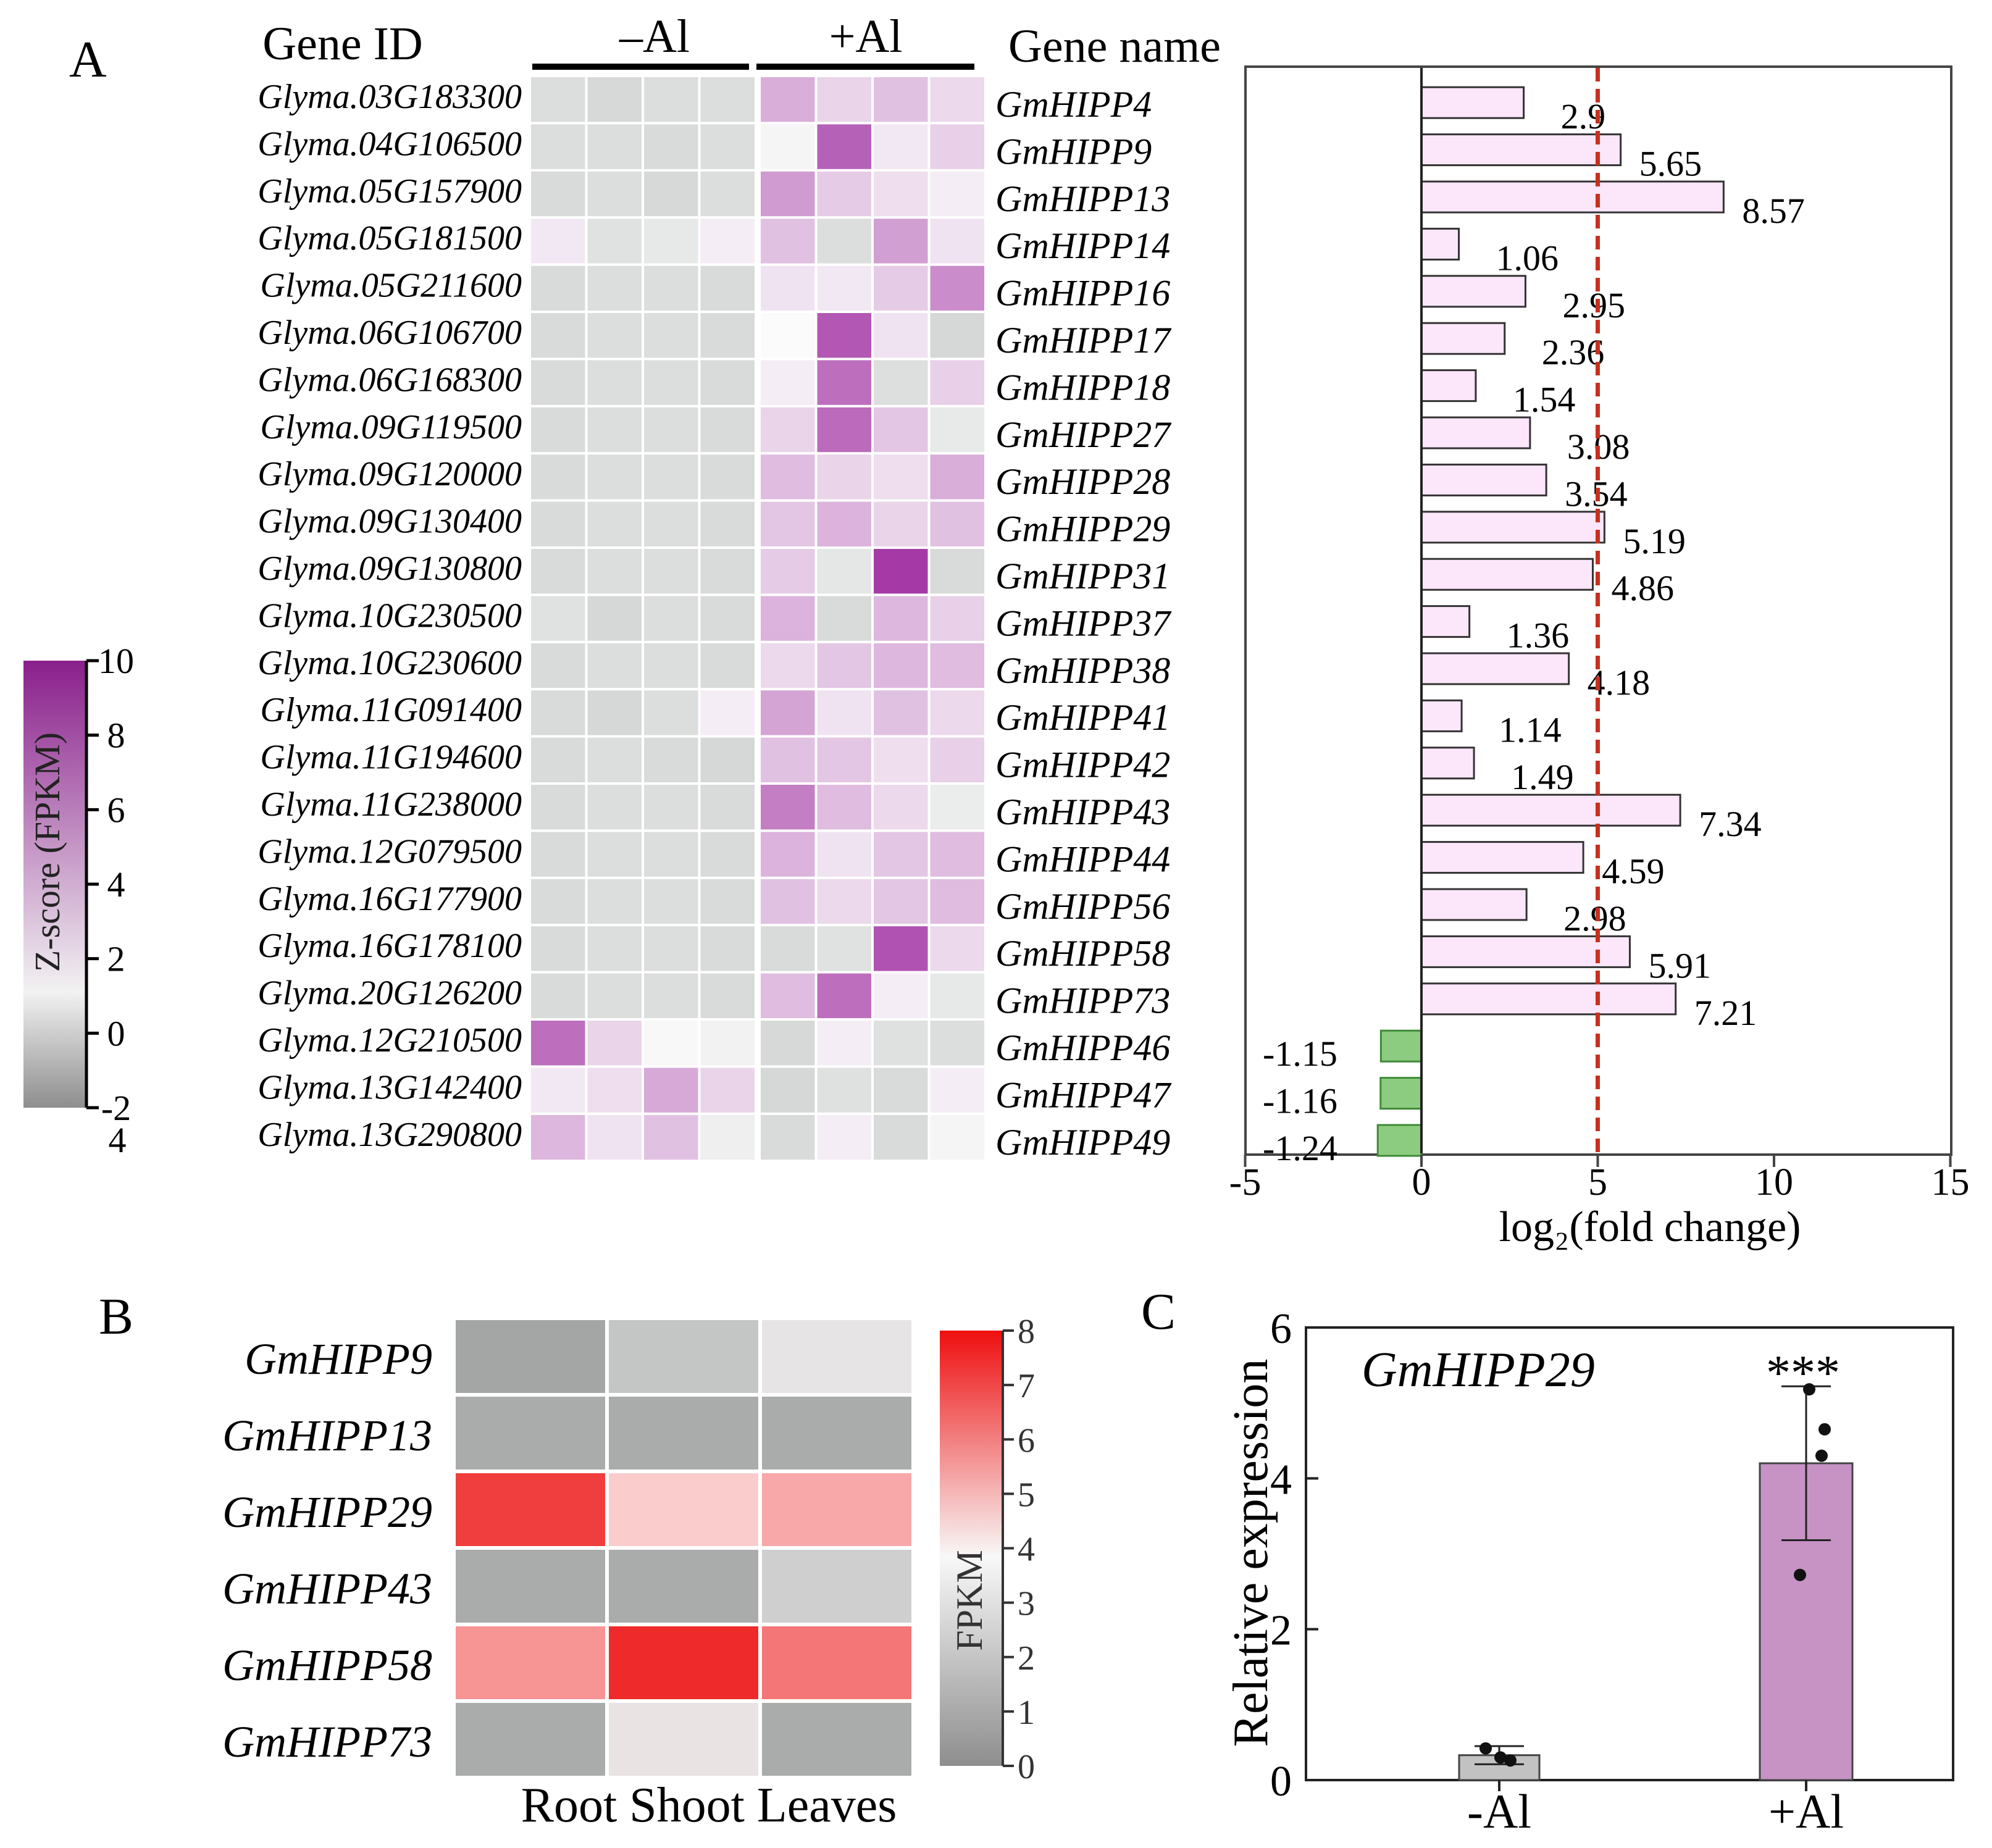 This screenshot has height=1848, width=1992. I want to click on heatmap-background, so click(683, 1548).